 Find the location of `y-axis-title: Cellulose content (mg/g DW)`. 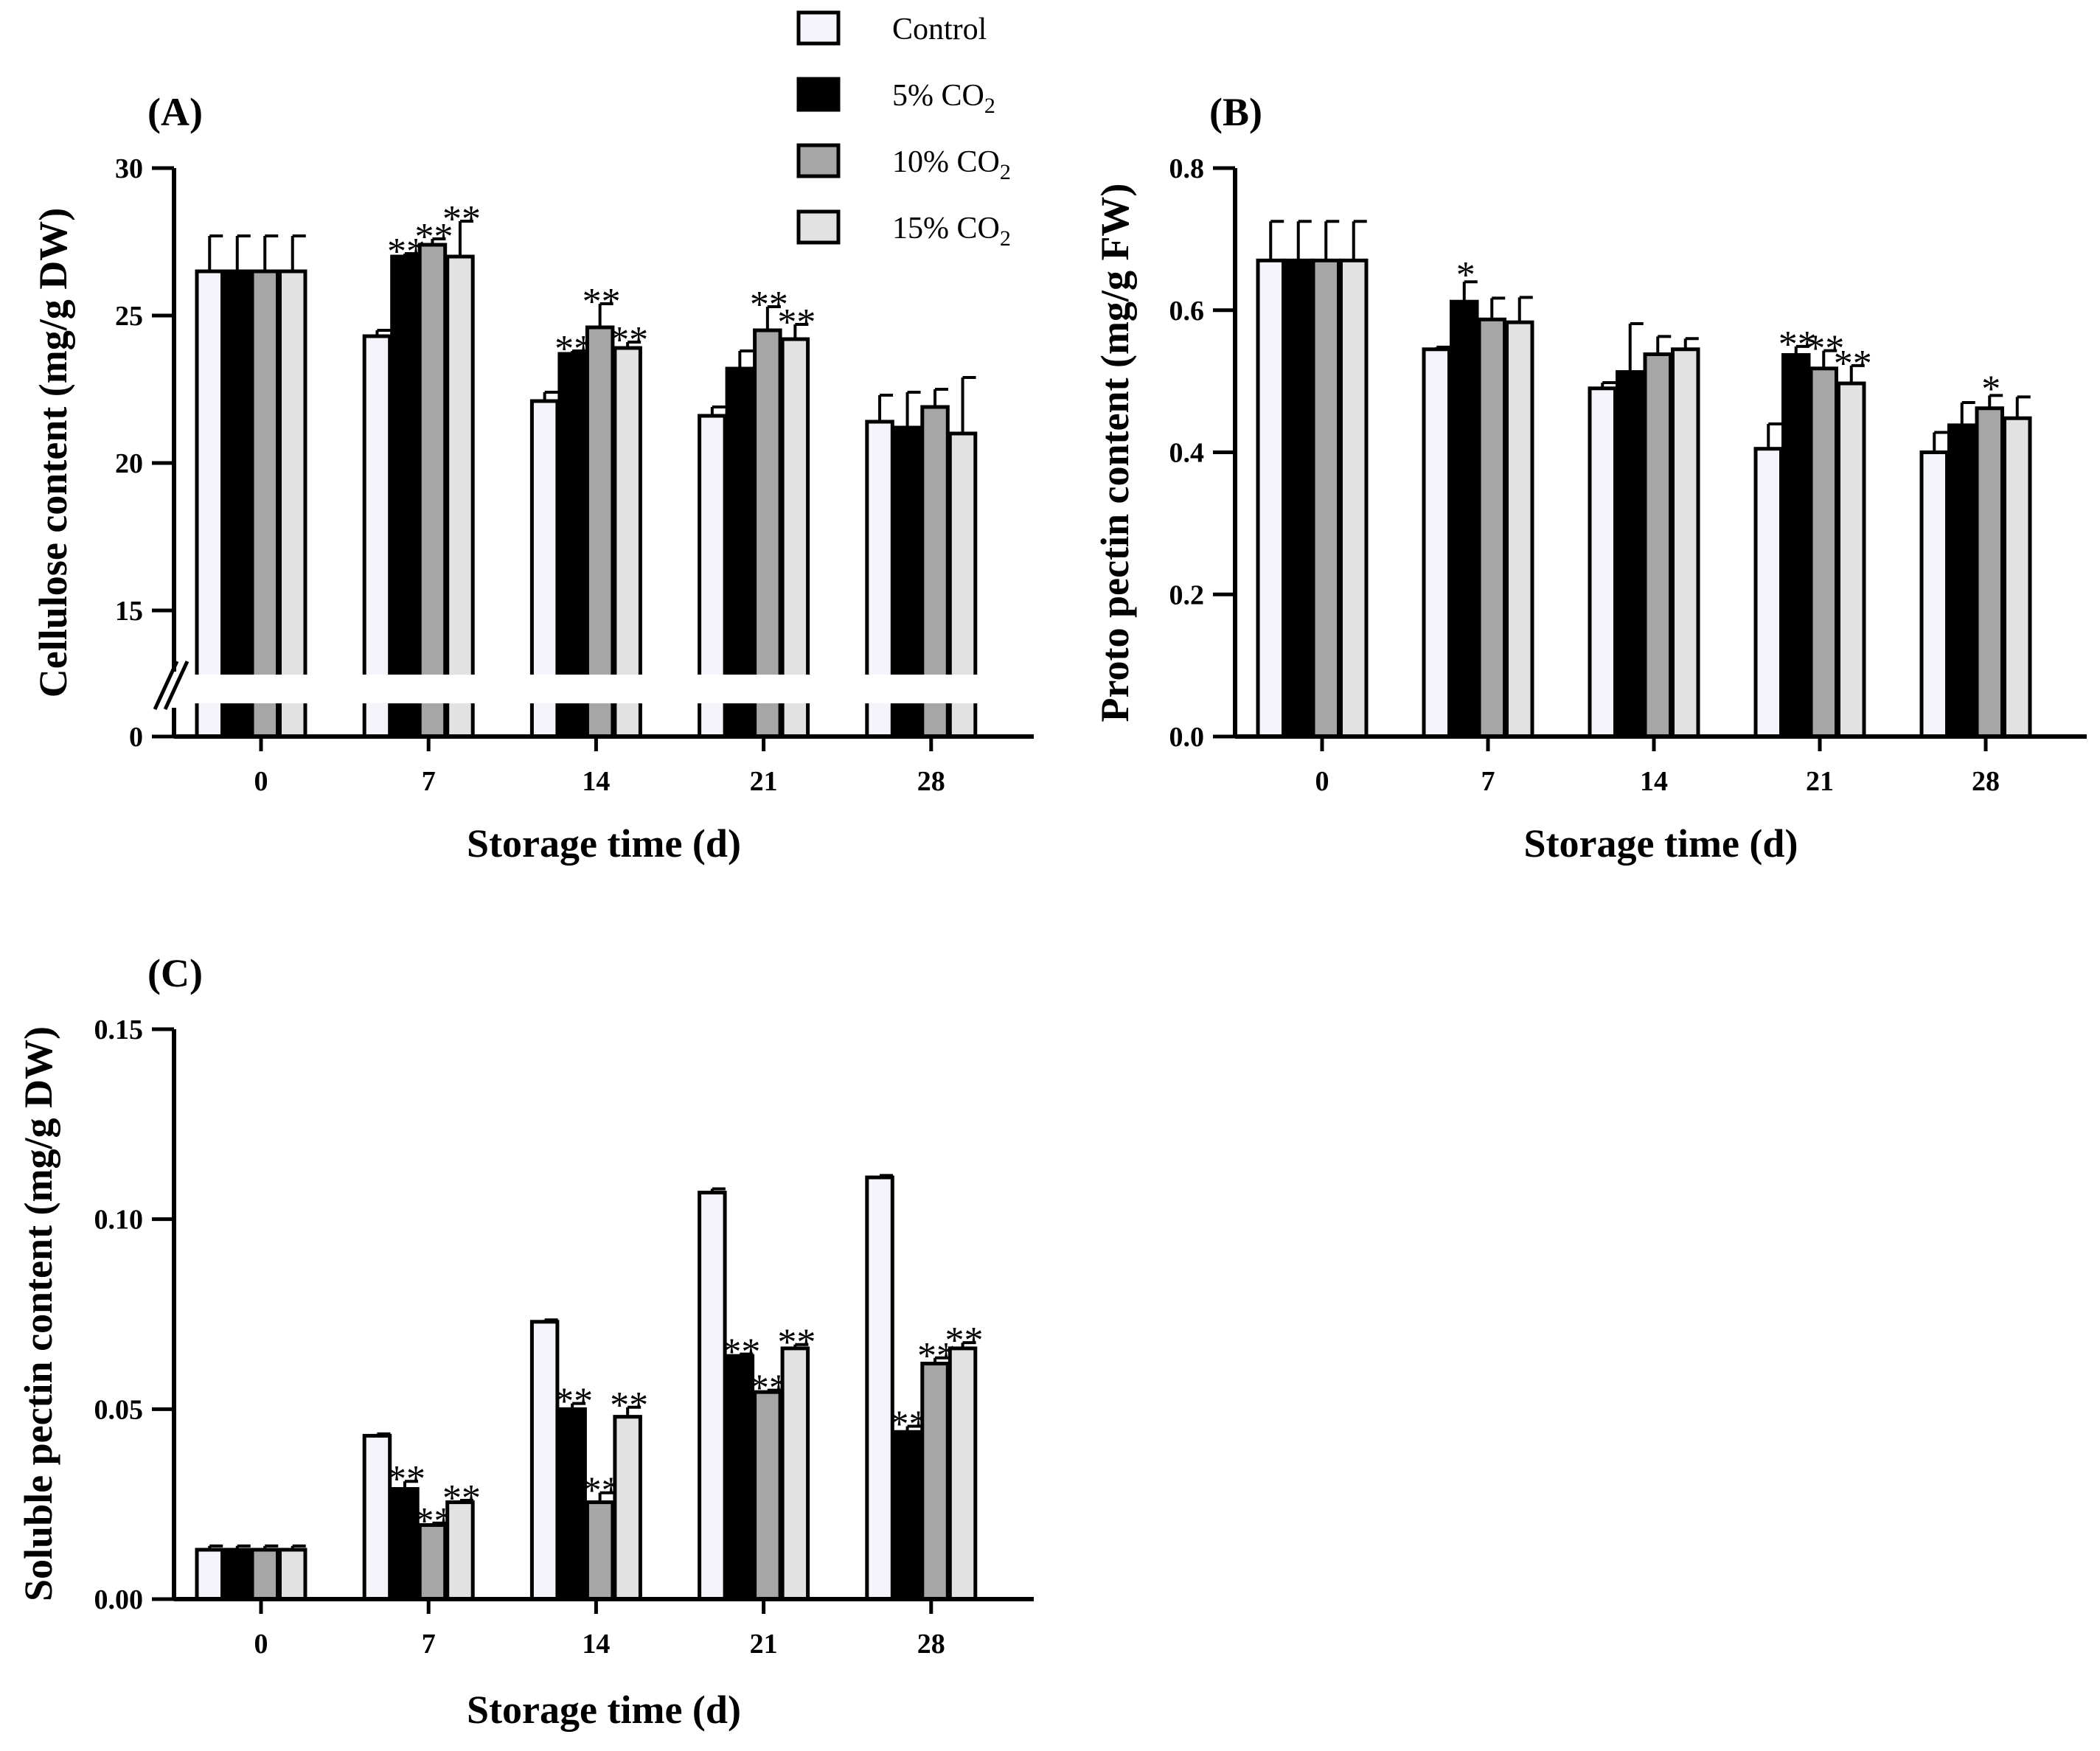

y-axis-title: Cellulose content (mg/g DW) is located at coordinates (53, 452).